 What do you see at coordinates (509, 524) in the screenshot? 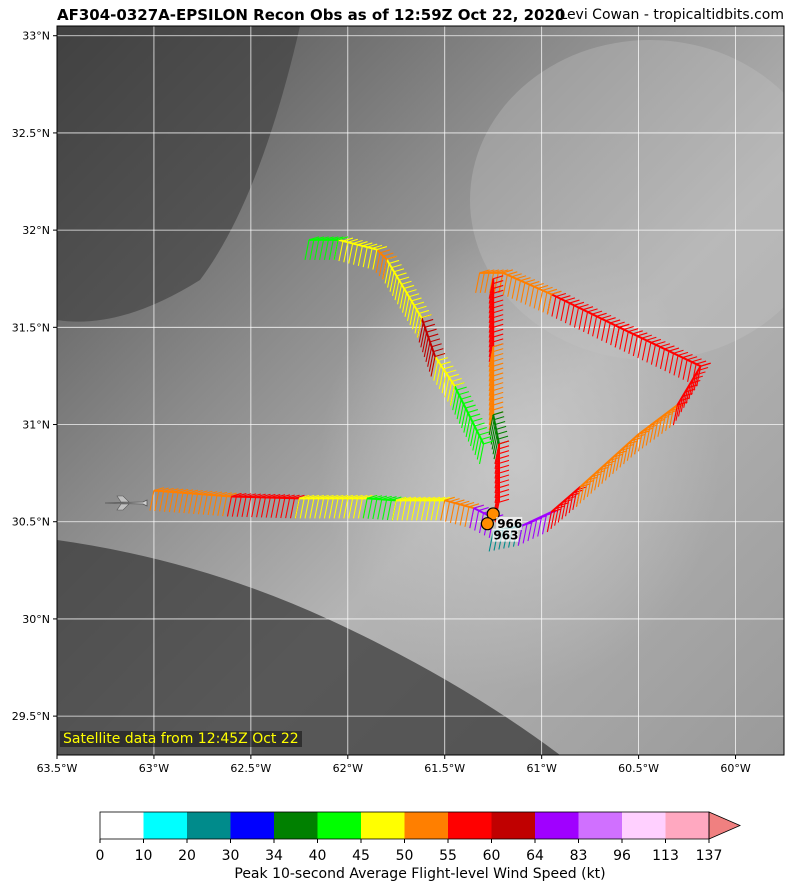
I see `pressure-label: 966` at bounding box center [509, 524].